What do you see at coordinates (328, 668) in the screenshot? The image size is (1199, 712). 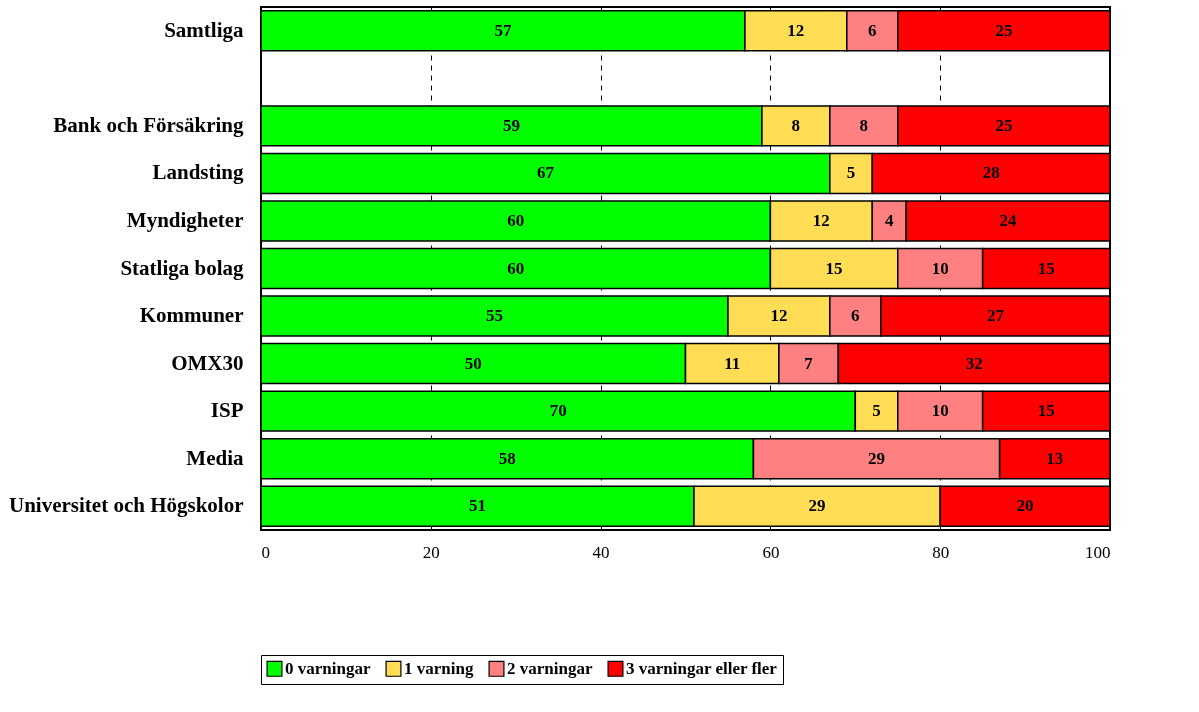 I see `legend-label: 0 varningar` at bounding box center [328, 668].